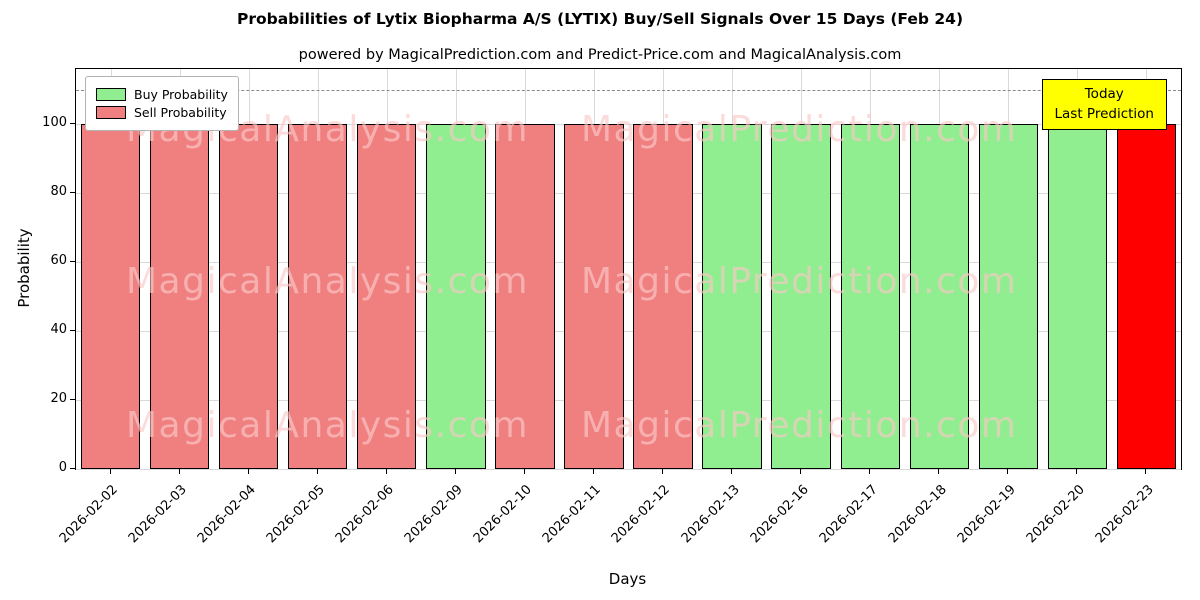 This screenshot has height=600, width=1200. I want to click on x-tick-label: 2026-02-20, so click(1055, 514).